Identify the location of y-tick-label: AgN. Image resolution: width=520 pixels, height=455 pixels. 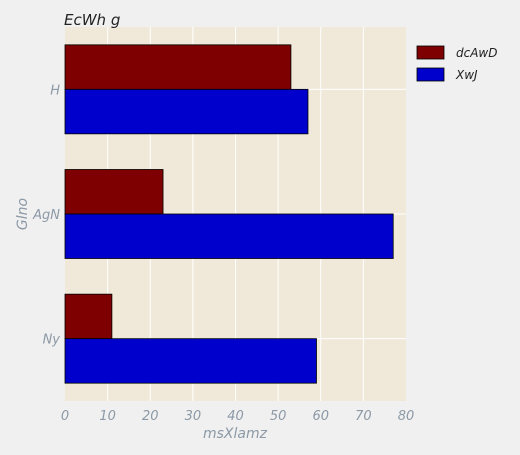
(46, 215).